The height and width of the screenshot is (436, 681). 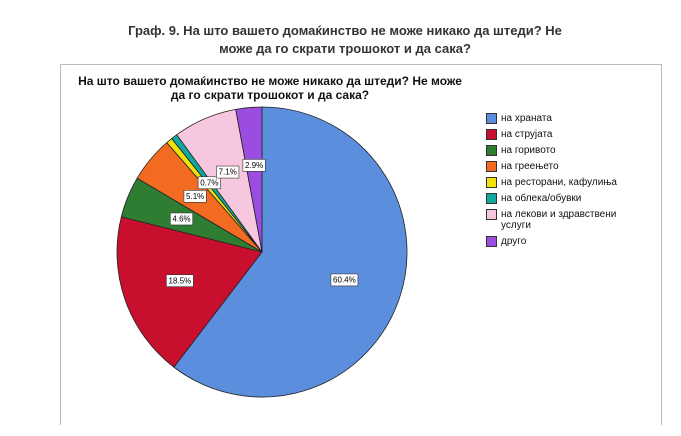 I want to click on legend-label: на греењето, so click(x=530, y=166).